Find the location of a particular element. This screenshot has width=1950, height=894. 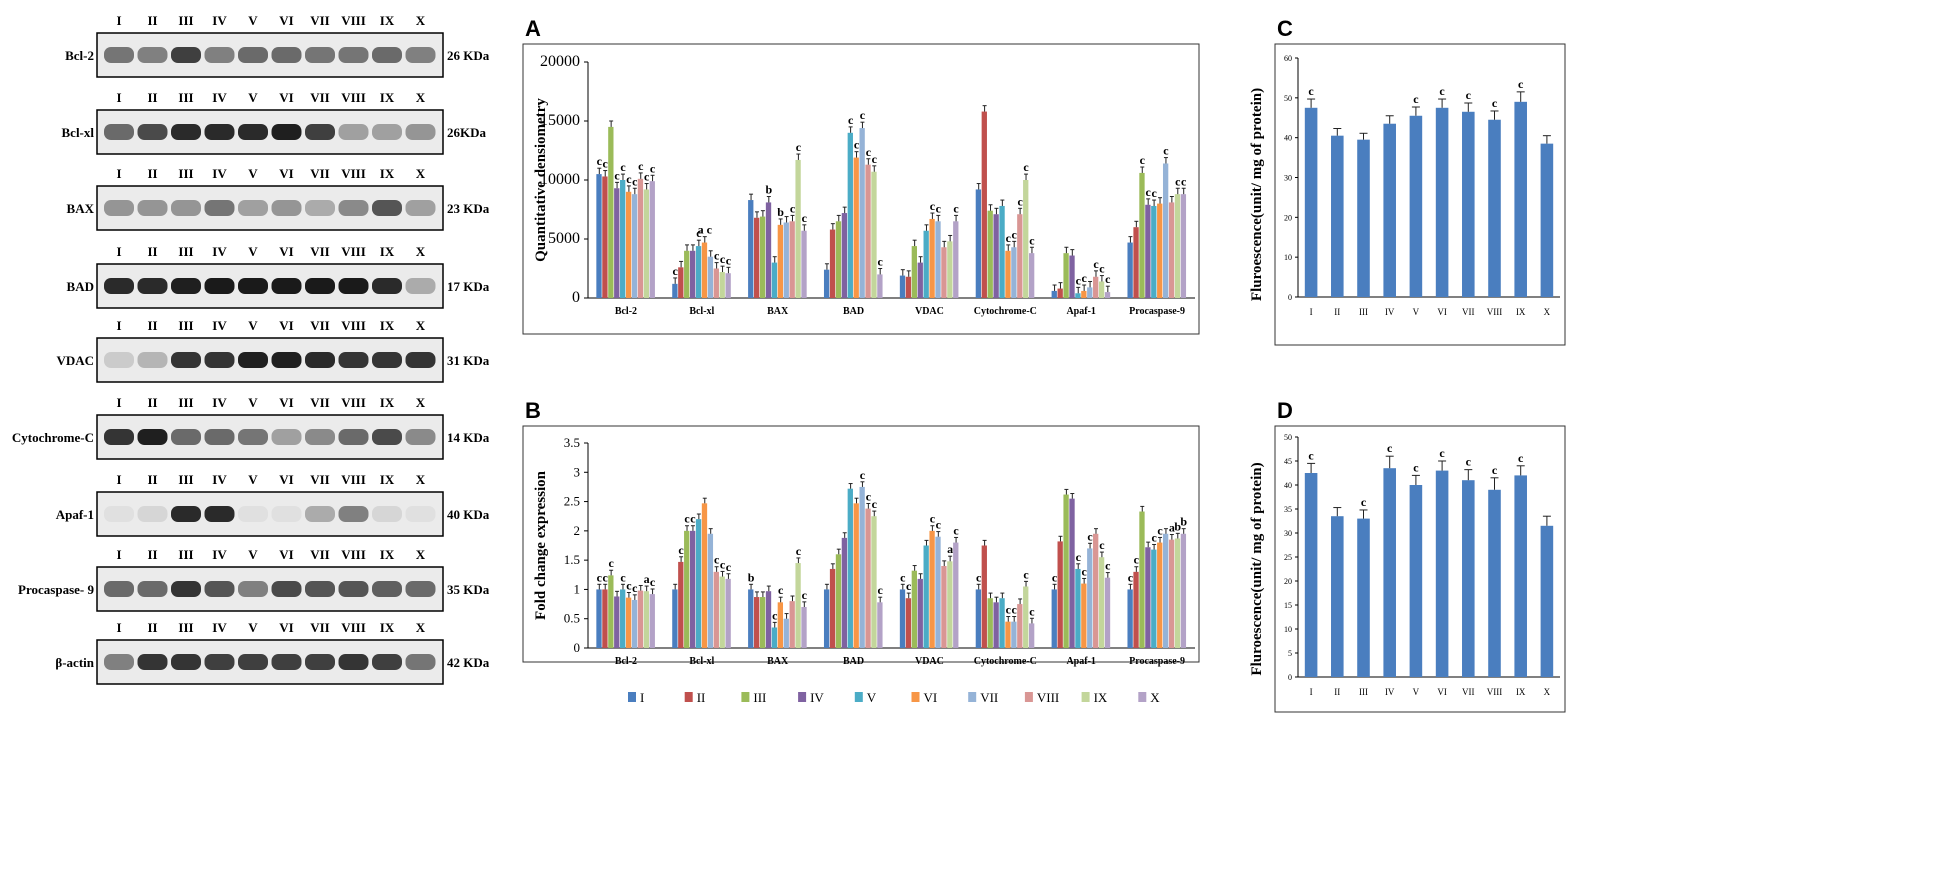

blot-lane-label: IV is located at coordinates (219, 173).